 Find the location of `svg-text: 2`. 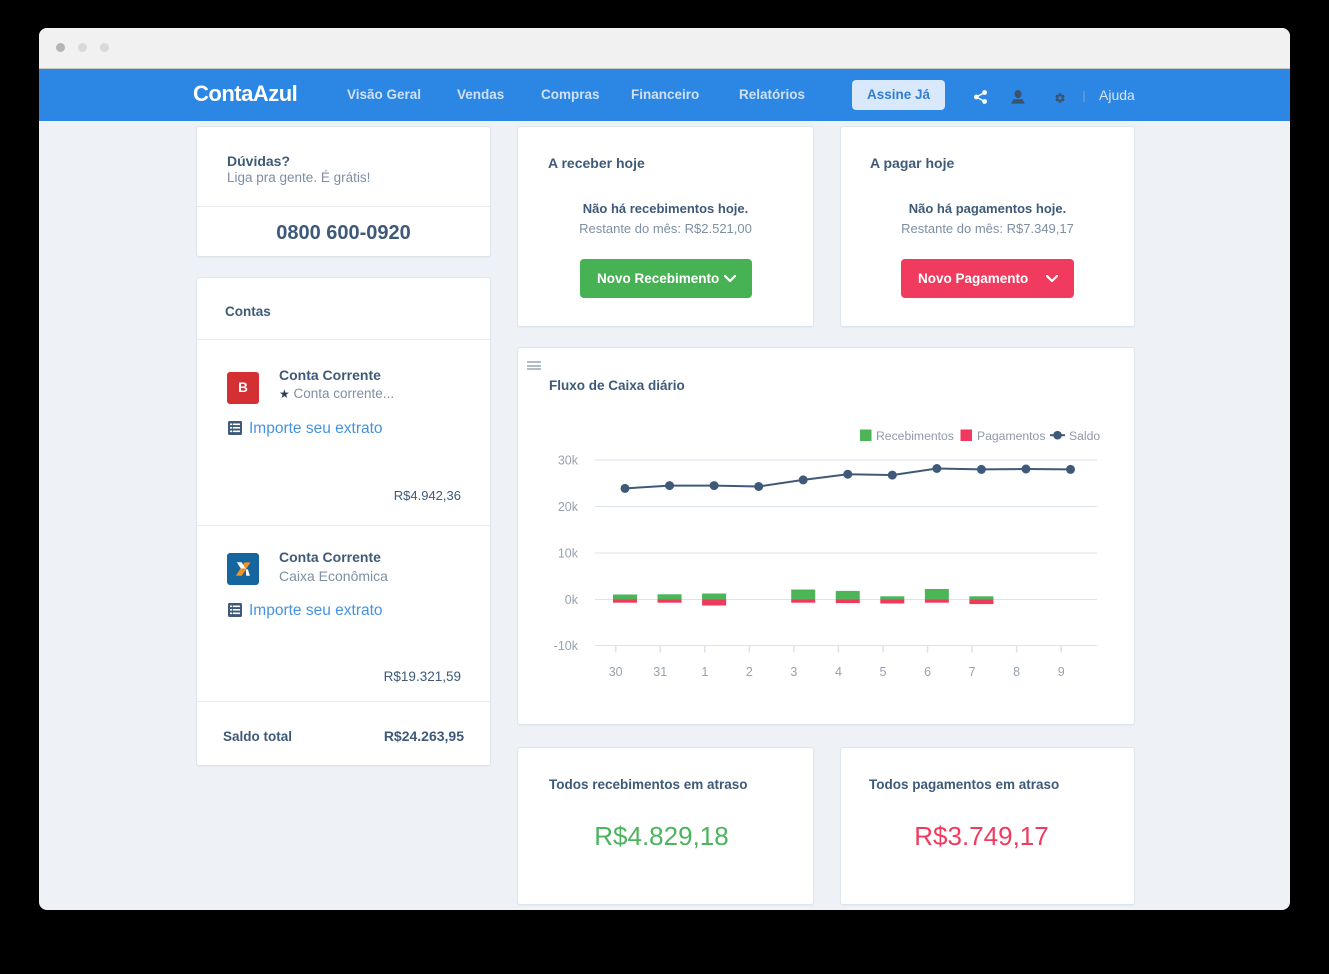

svg-text: 2 is located at coordinates (749, 672).